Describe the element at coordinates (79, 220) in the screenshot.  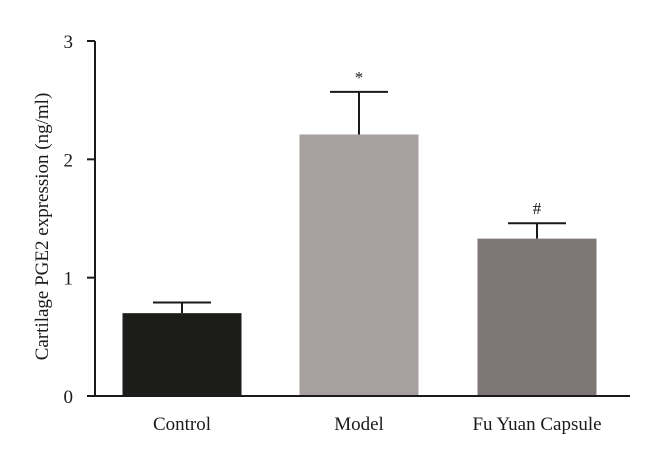
I see `y-ticks-layer: 0 1 2 3` at that location.